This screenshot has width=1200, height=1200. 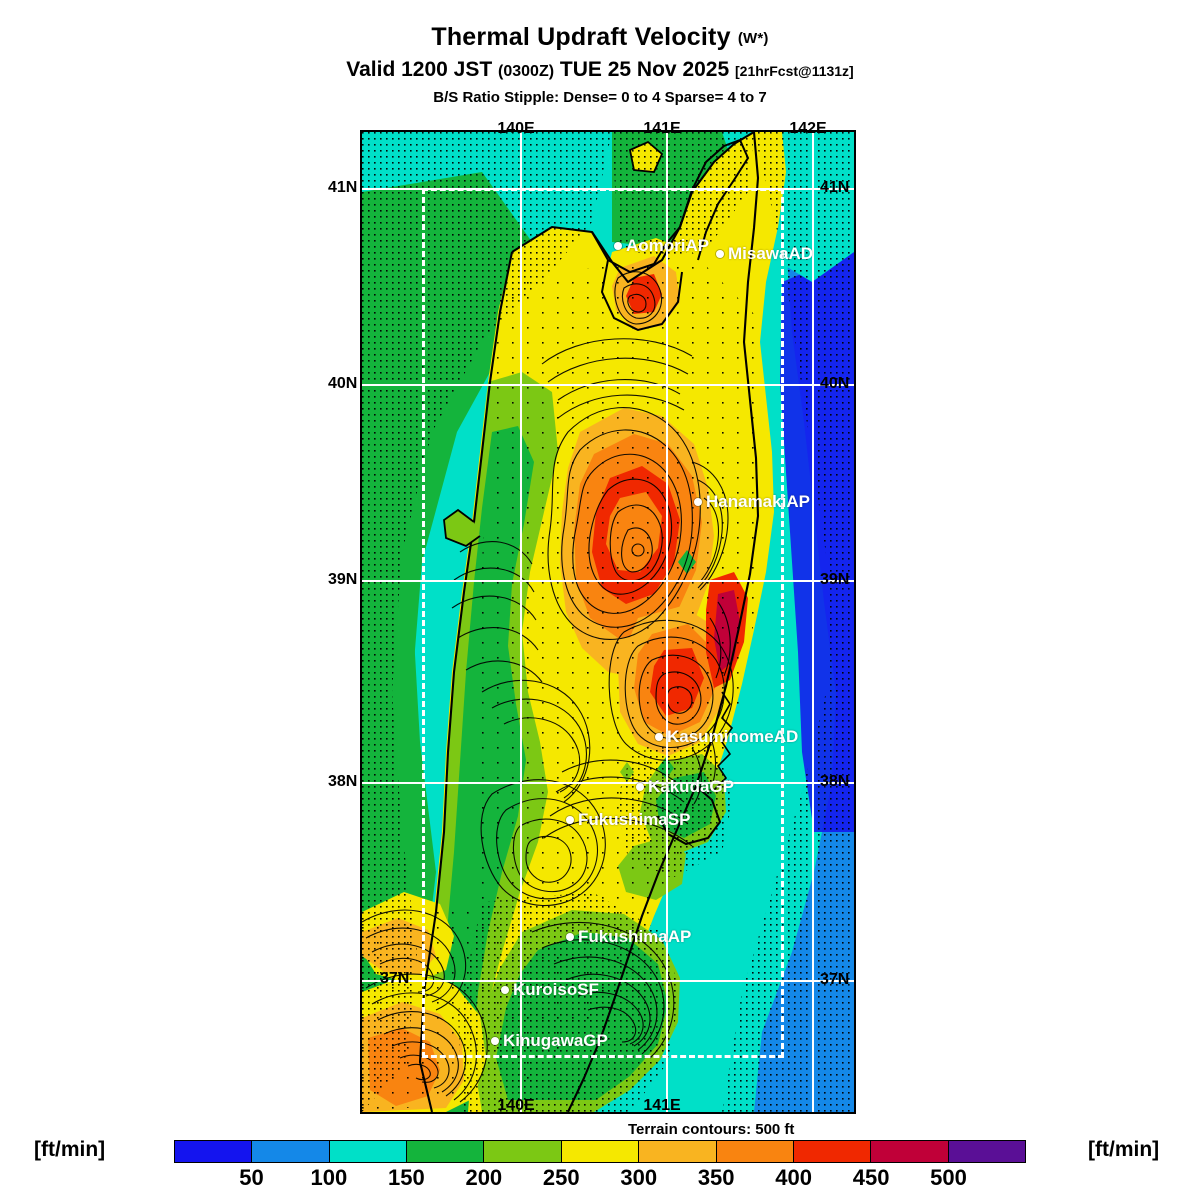 What do you see at coordinates (251, 1177) in the screenshot?
I see `colorbar-tick-50: 50` at bounding box center [251, 1177].